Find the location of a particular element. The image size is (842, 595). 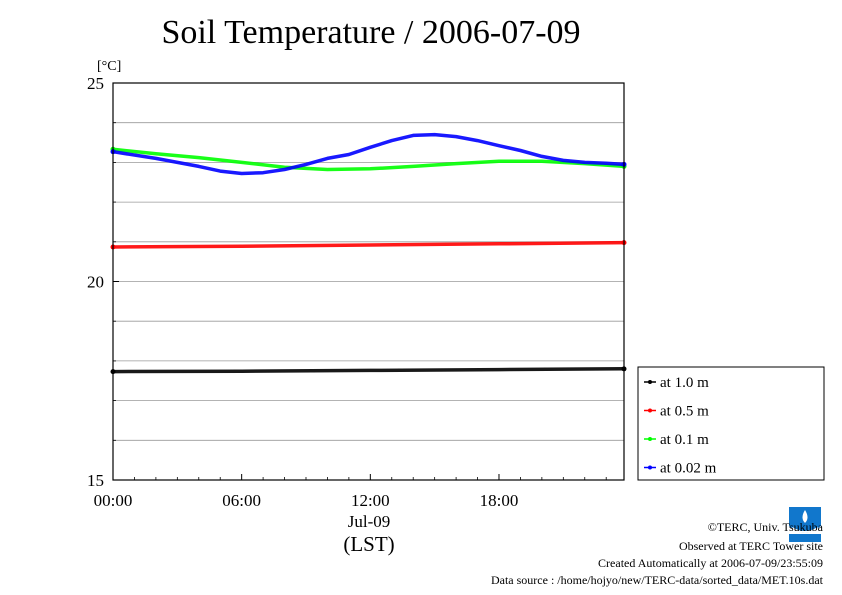

legend-label-at-0-1-m: at 0.1 m is located at coordinates (684, 440).